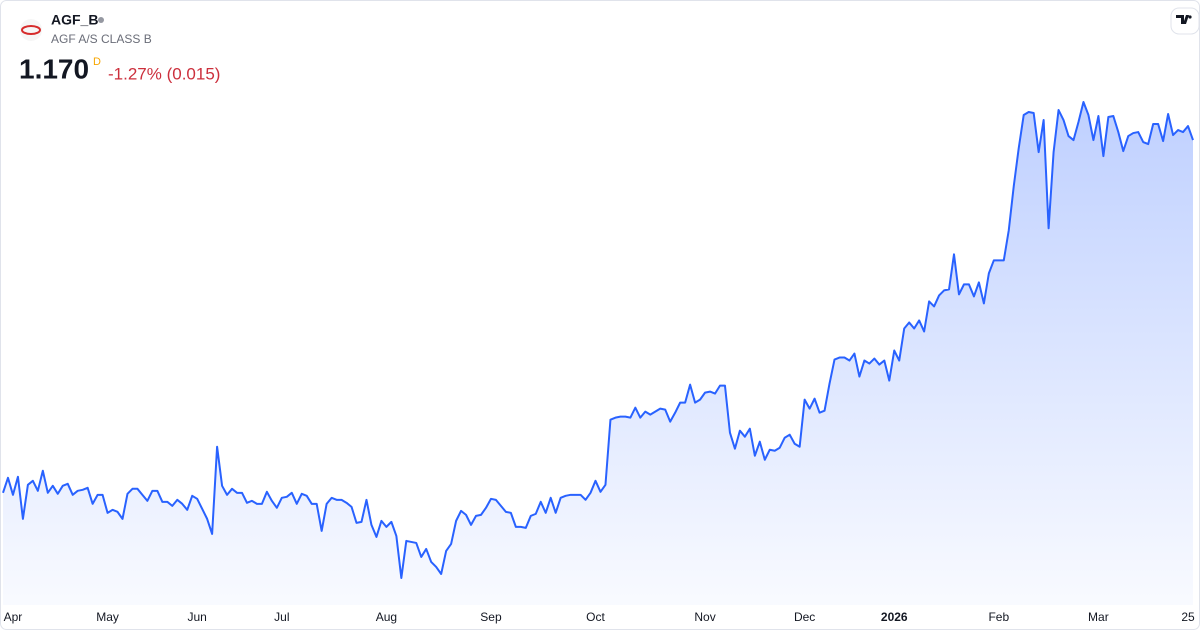 This screenshot has width=1200, height=630. What do you see at coordinates (998, 617) in the screenshot?
I see `x-tick-label: Feb` at bounding box center [998, 617].